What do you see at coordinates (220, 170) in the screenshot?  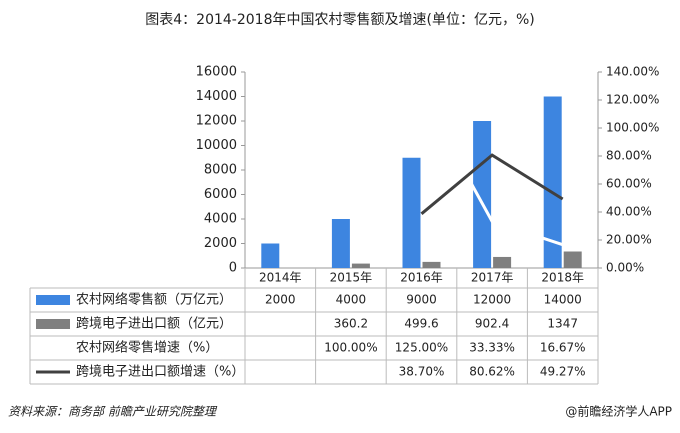 I see `y-tick-label: 8000` at bounding box center [220, 170].